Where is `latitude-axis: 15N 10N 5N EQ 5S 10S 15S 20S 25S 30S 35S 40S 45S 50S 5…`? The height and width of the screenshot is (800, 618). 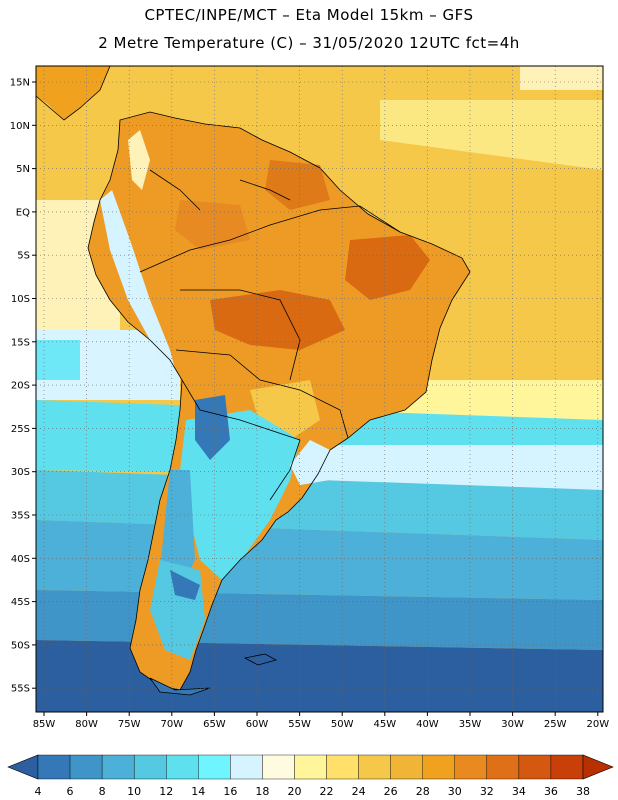 latitude-axis: 15N 10N 5N EQ 5S 10S 15S 20S 25S 30S 35S 40S 45S 50S 5… is located at coordinates (23, 386).